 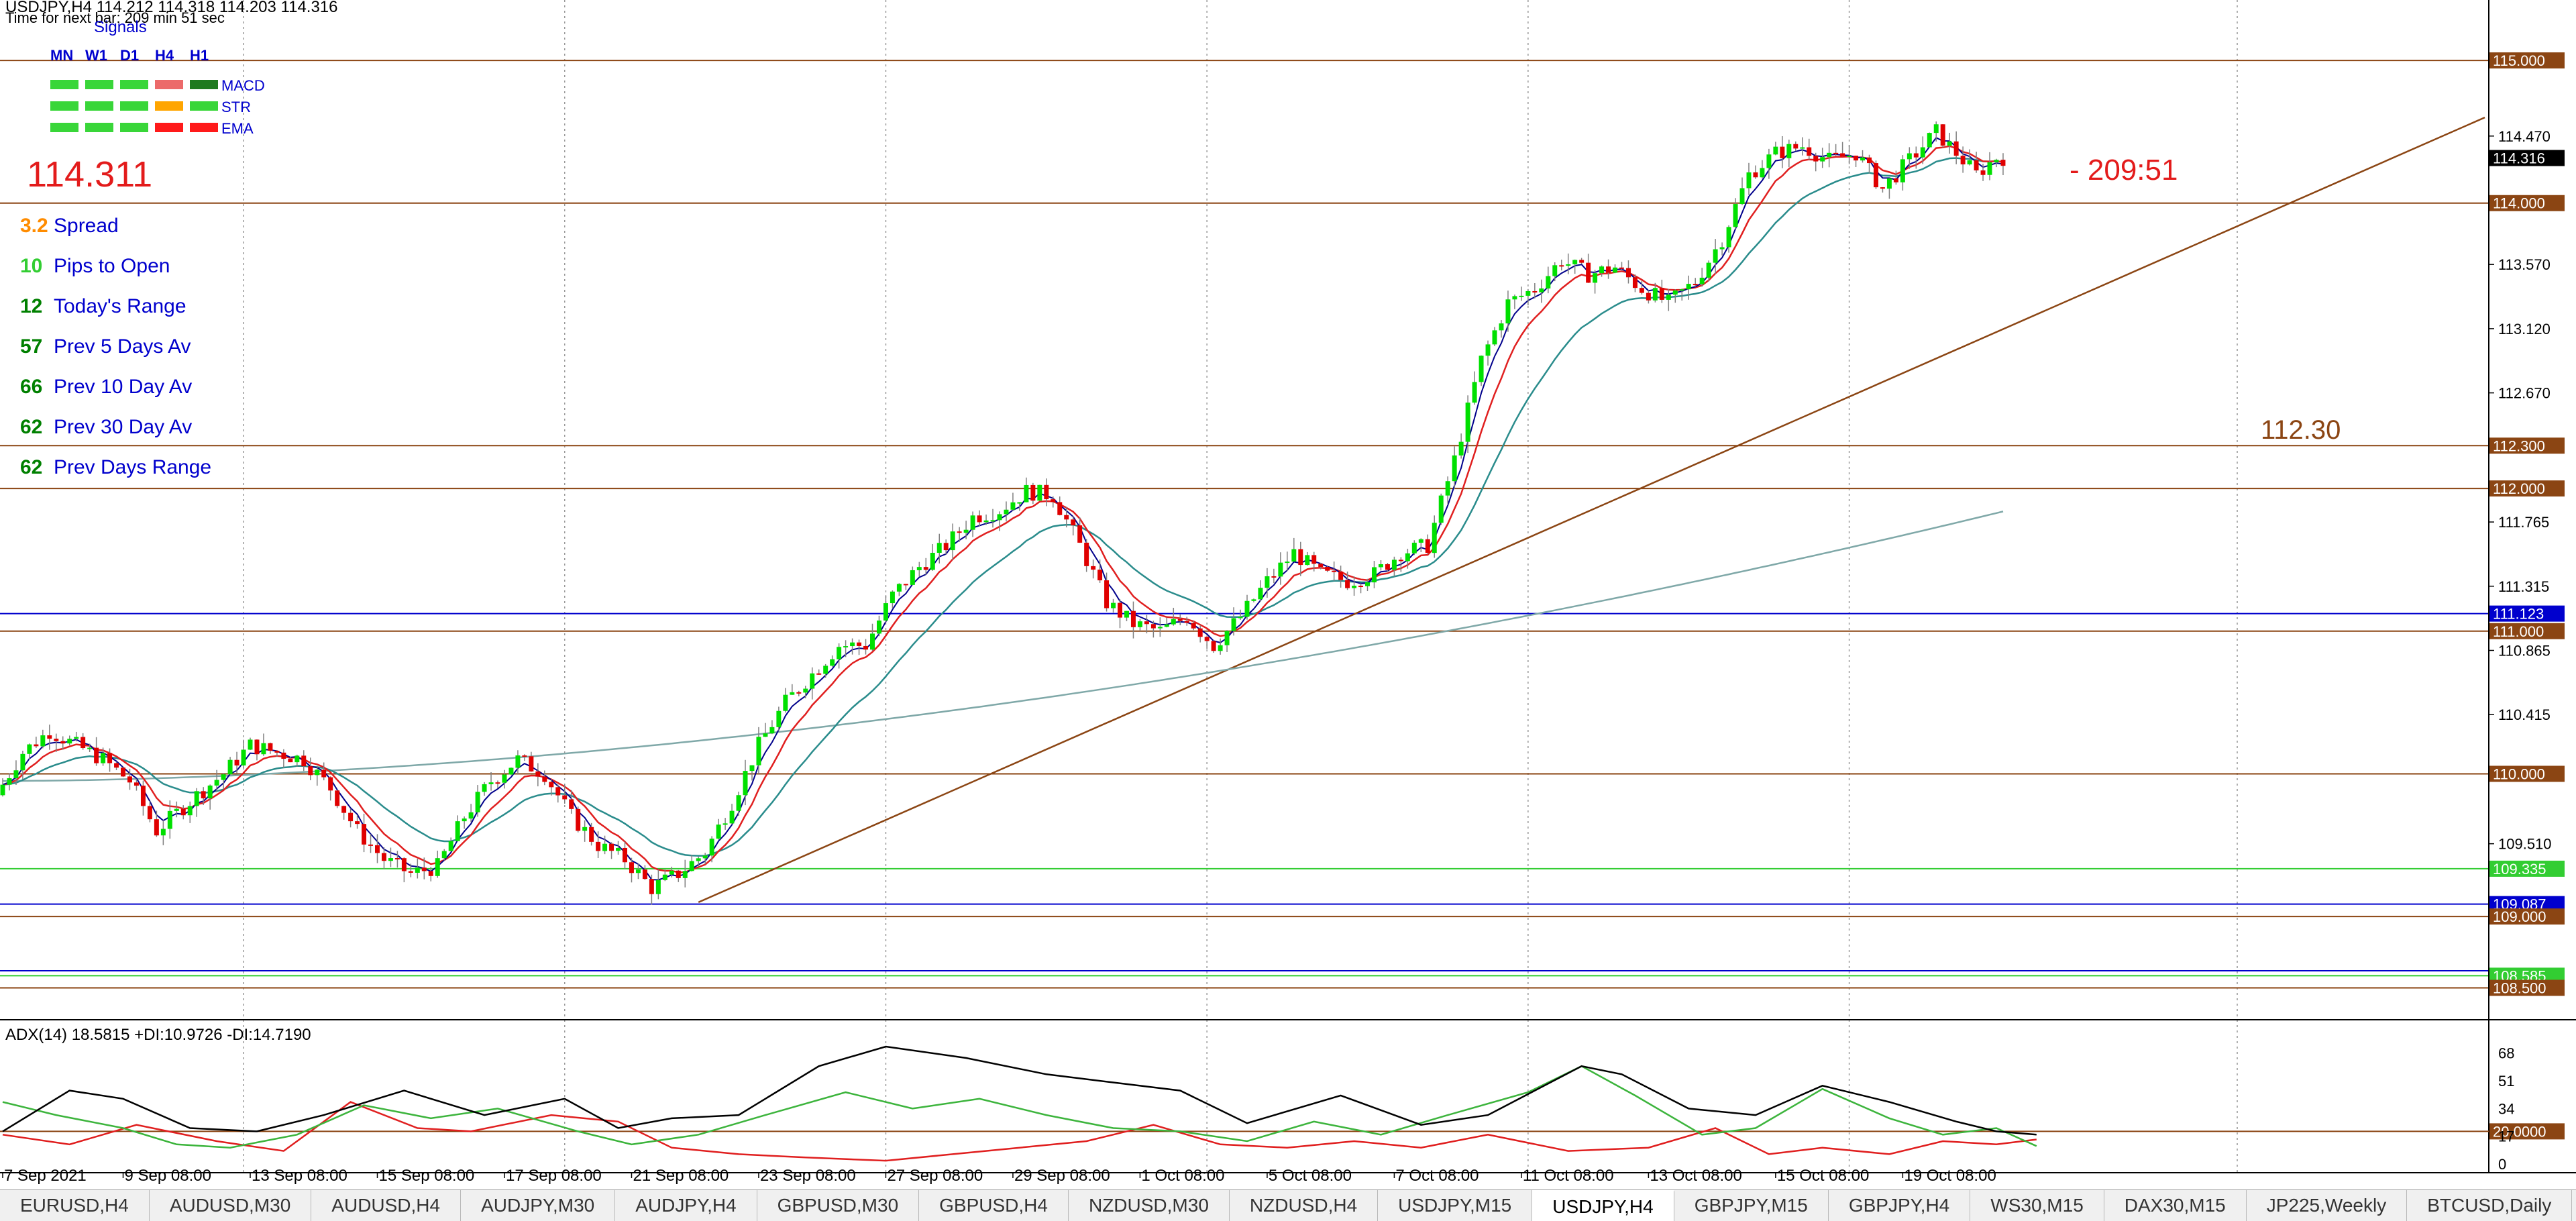 I want to click on adx-line, so click(x=1019, y=1090).